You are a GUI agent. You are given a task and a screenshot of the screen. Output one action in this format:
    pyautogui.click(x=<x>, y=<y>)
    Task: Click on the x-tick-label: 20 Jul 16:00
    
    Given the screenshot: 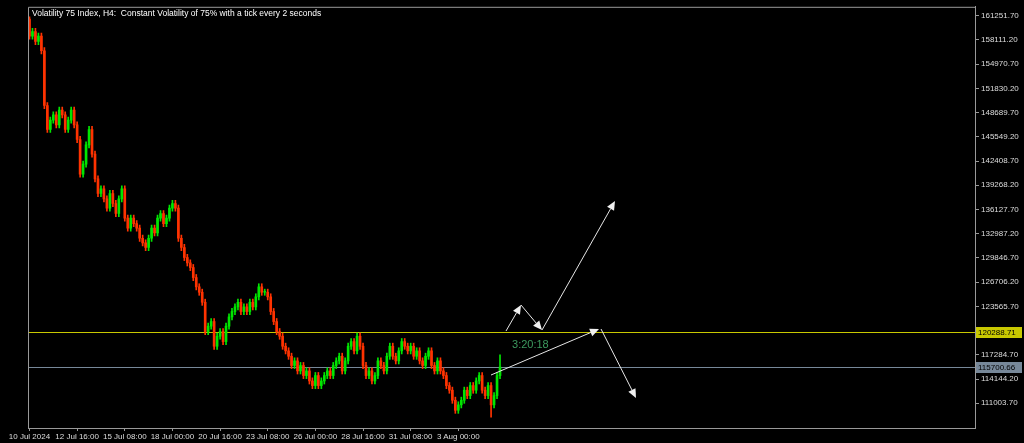 What is the action you would take?
    pyautogui.click(x=220, y=436)
    